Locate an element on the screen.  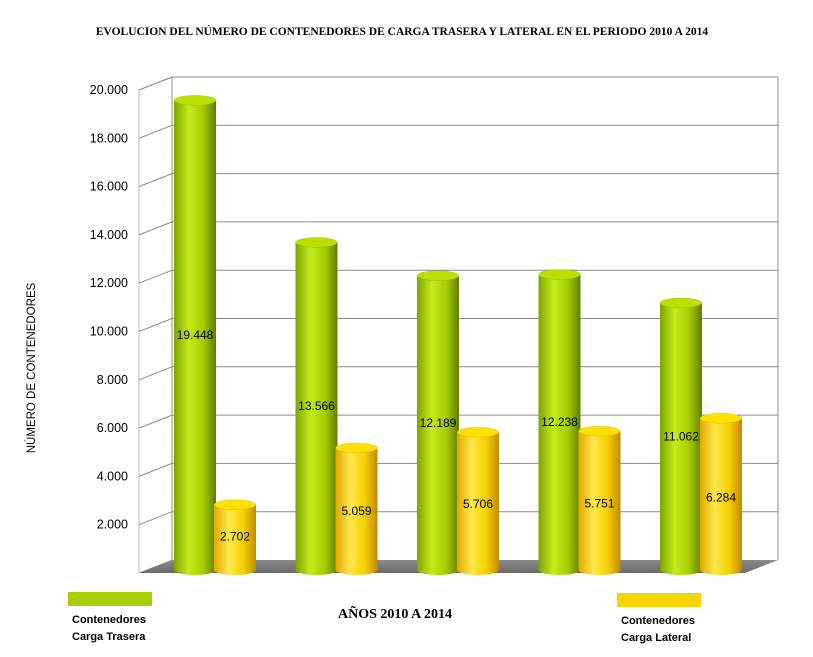
data-label: 19.448 is located at coordinates (195, 335).